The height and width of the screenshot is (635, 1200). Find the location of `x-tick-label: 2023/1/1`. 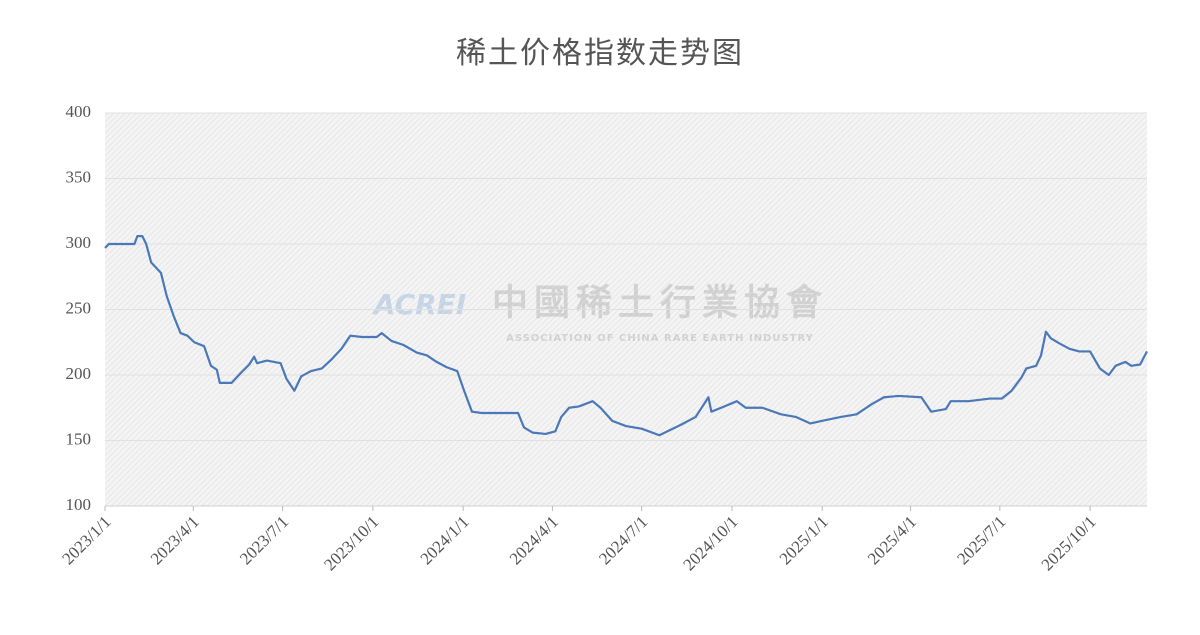

x-tick-label: 2023/1/1 is located at coordinates (86, 540).